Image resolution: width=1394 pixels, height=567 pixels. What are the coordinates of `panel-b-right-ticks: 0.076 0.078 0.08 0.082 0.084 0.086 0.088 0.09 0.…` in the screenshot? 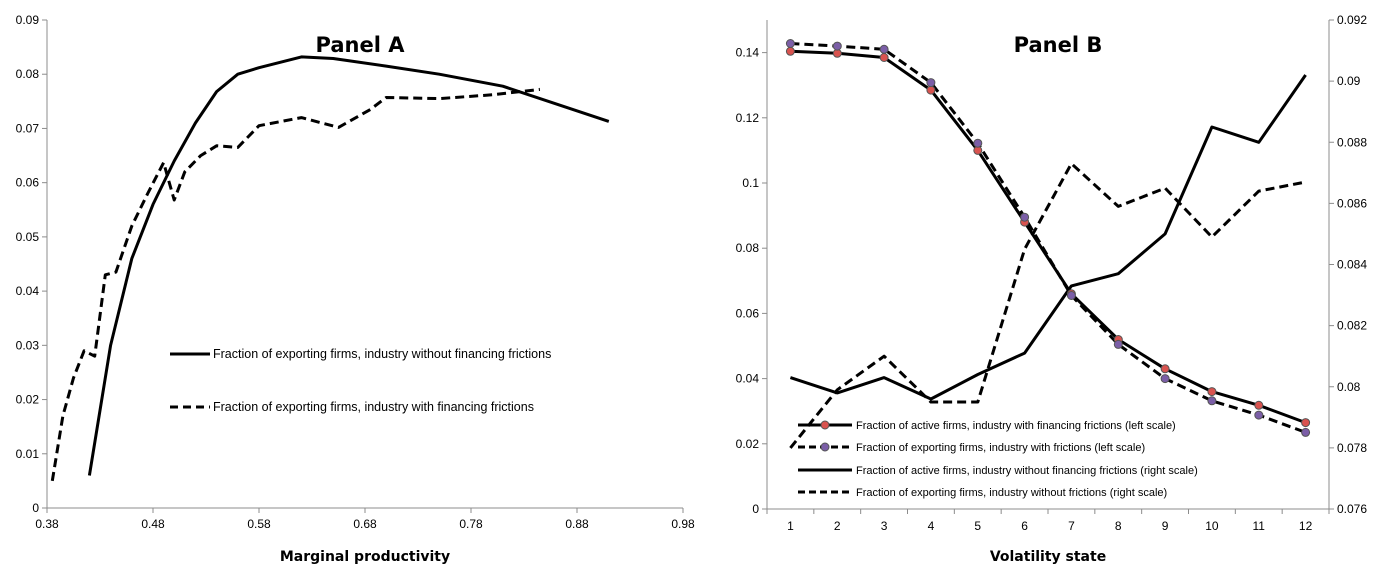 It's located at (1348, 264).